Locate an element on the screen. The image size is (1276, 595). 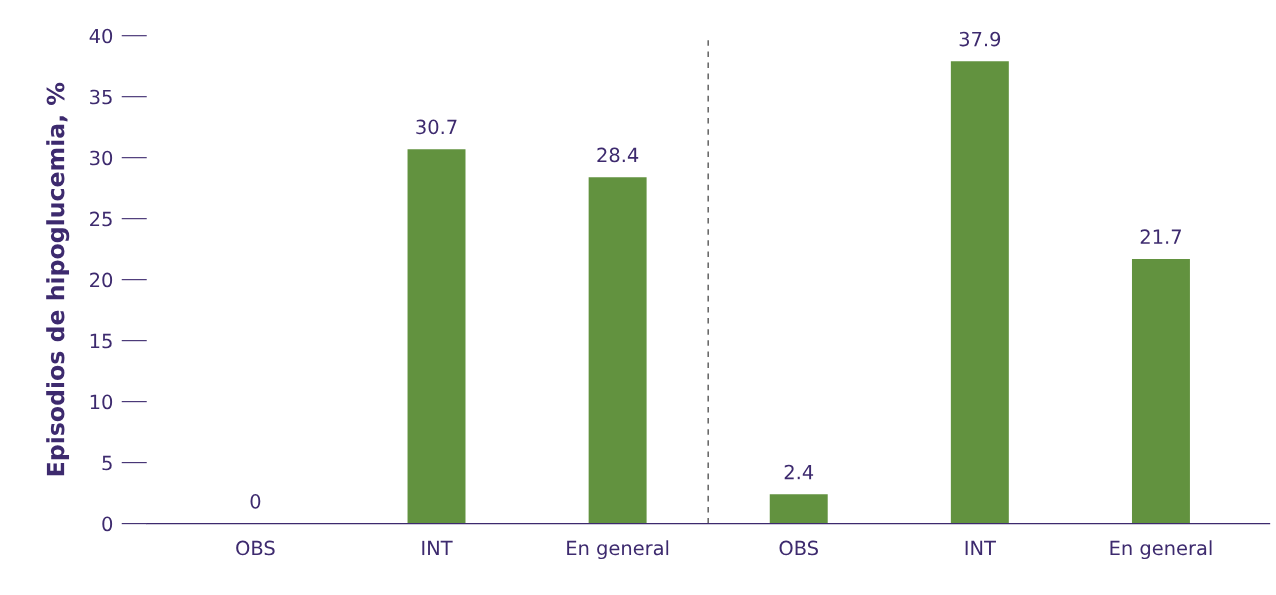
data-label: 0 is located at coordinates (255, 501).